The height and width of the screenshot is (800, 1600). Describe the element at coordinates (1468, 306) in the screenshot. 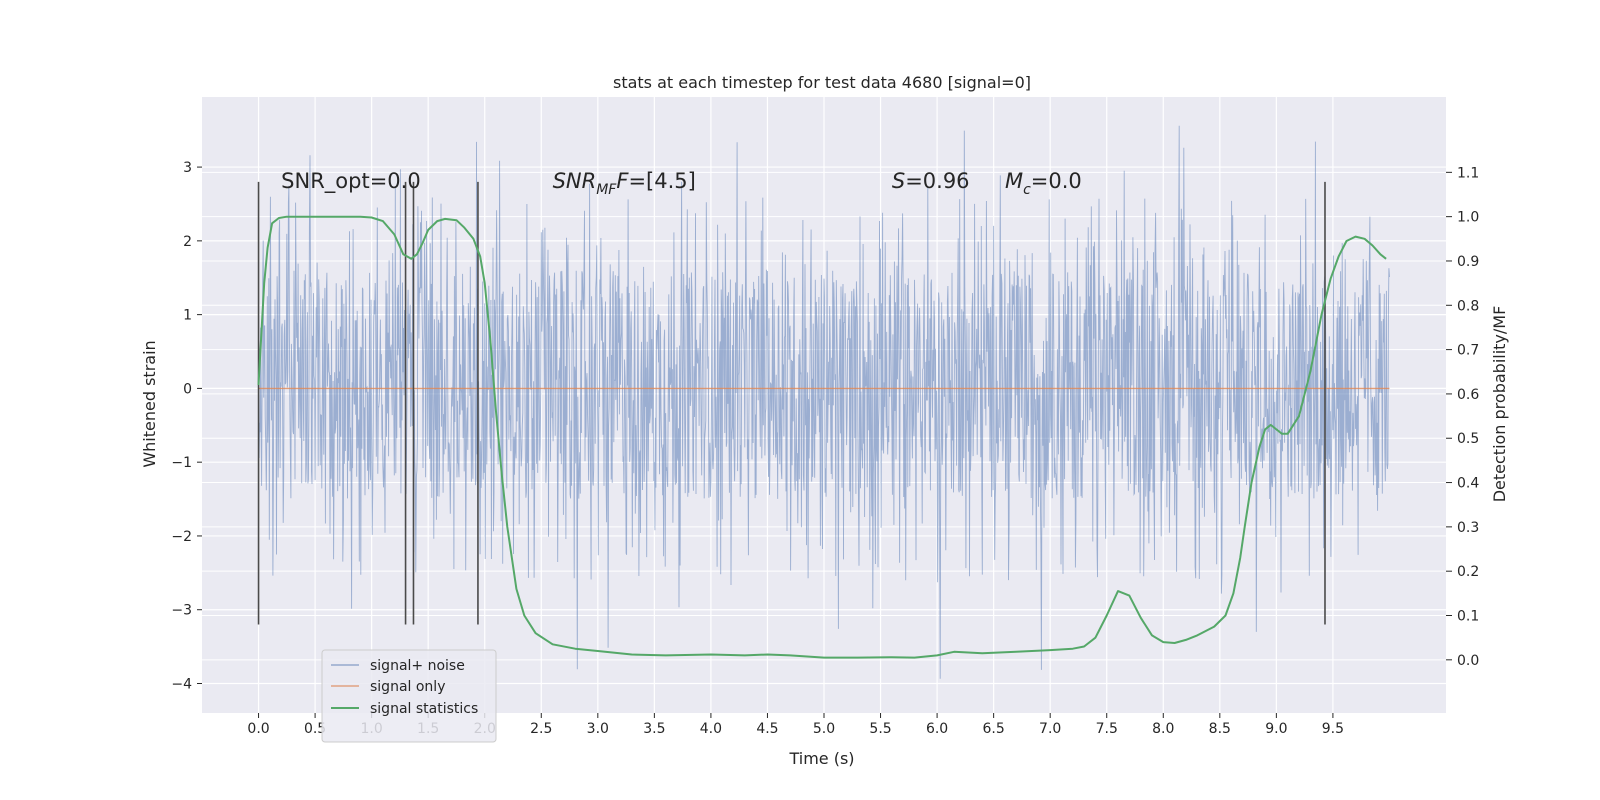

I see `y2-tick-label: 0.8` at that location.